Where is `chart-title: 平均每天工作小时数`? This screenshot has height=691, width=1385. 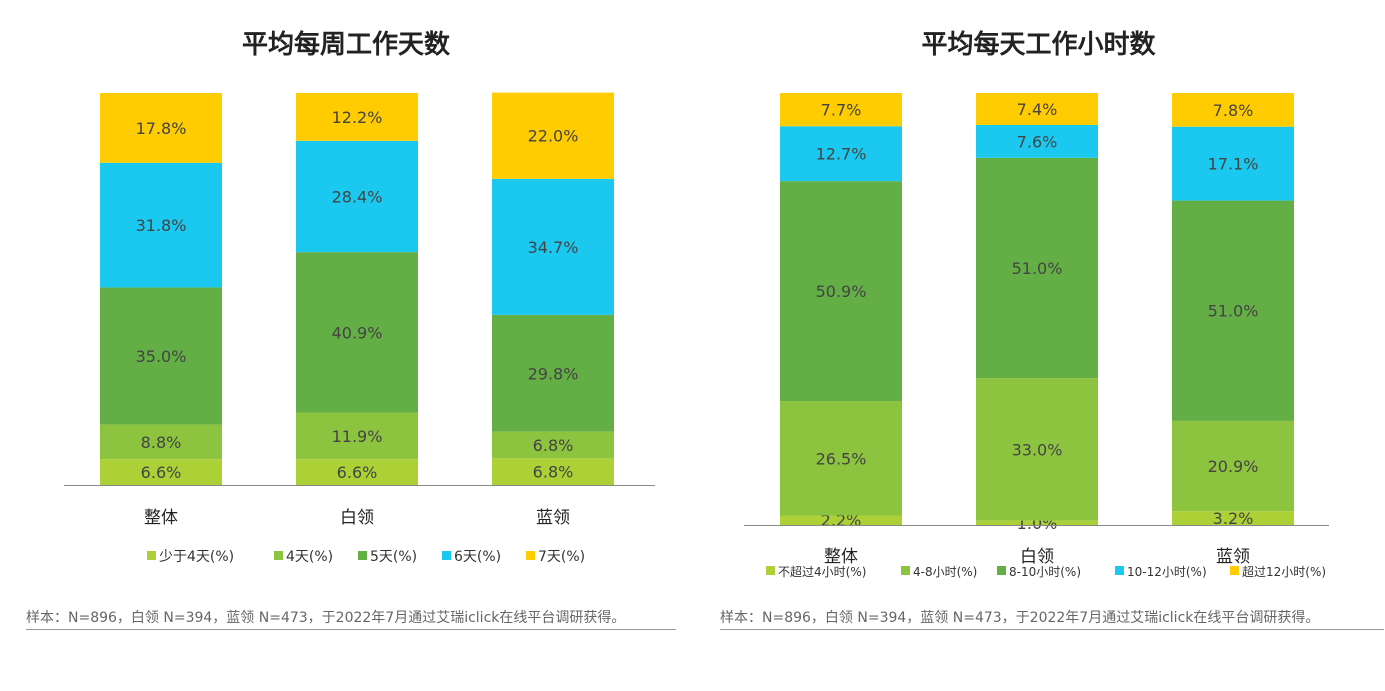
chart-title: 平均每天工作小时数 is located at coordinates (1038, 45).